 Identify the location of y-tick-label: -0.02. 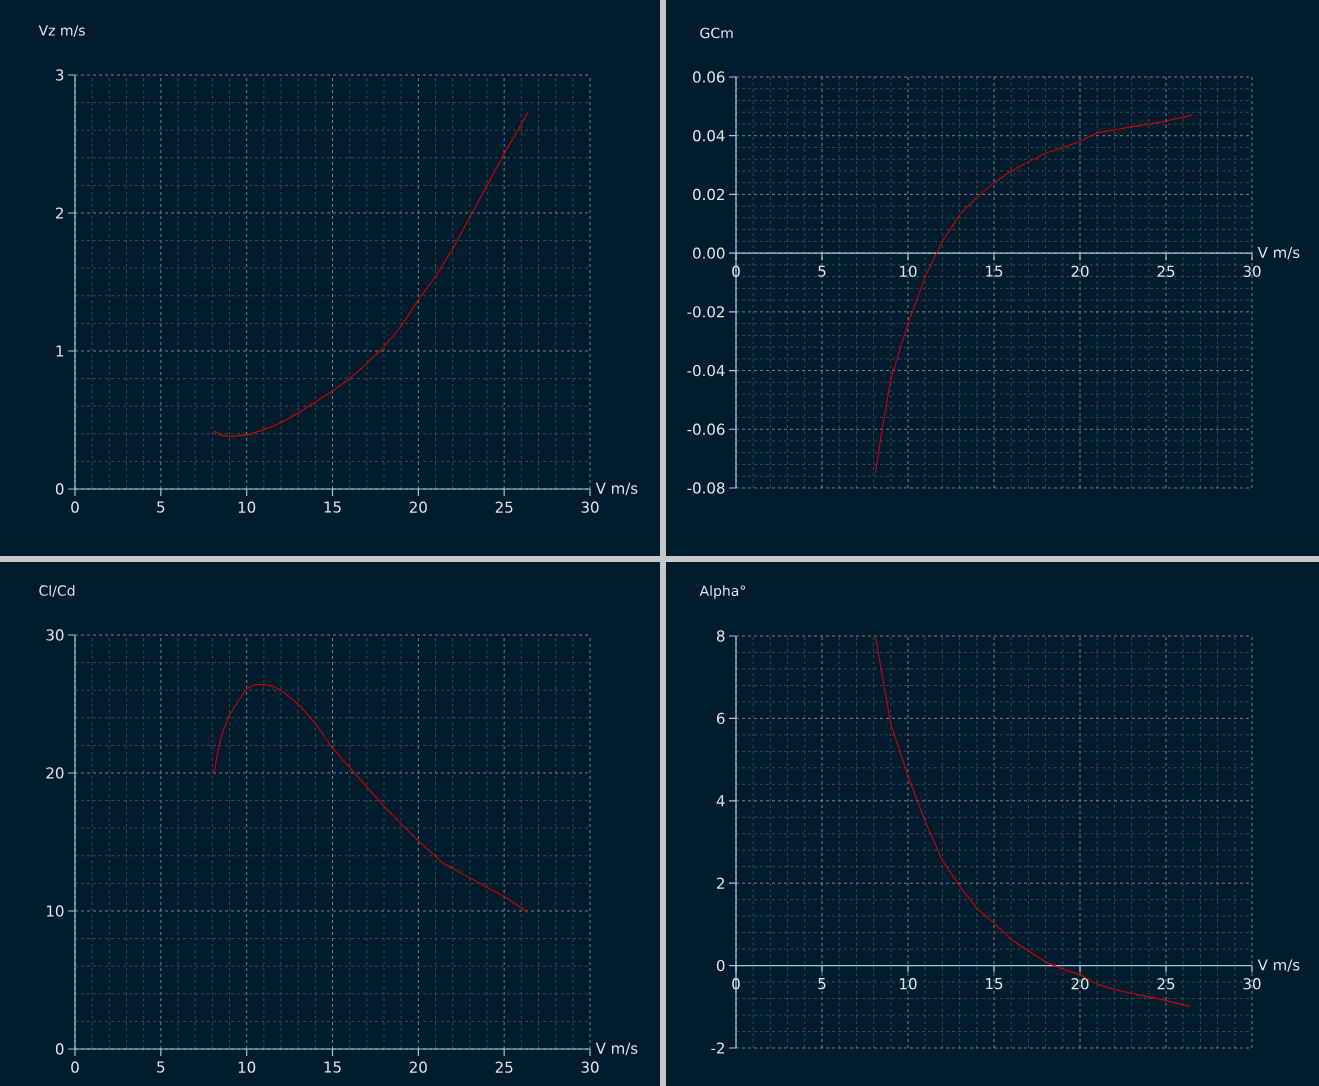
(705, 312).